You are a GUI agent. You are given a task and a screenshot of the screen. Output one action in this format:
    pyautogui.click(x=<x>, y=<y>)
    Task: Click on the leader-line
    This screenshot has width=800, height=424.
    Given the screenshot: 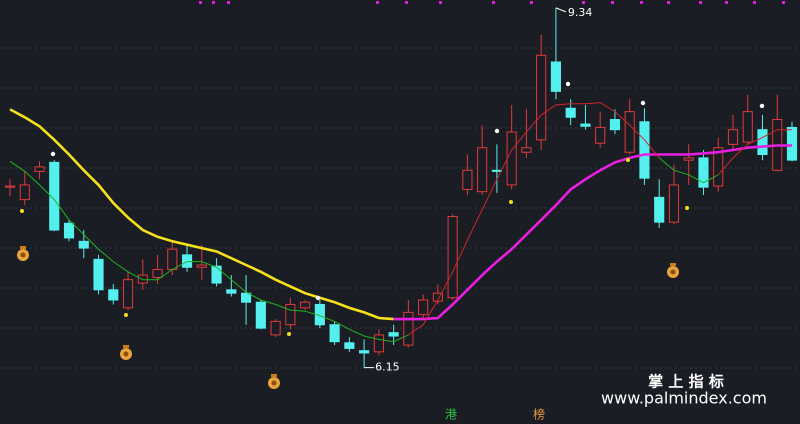 What is the action you would take?
    pyautogui.click(x=561, y=10)
    